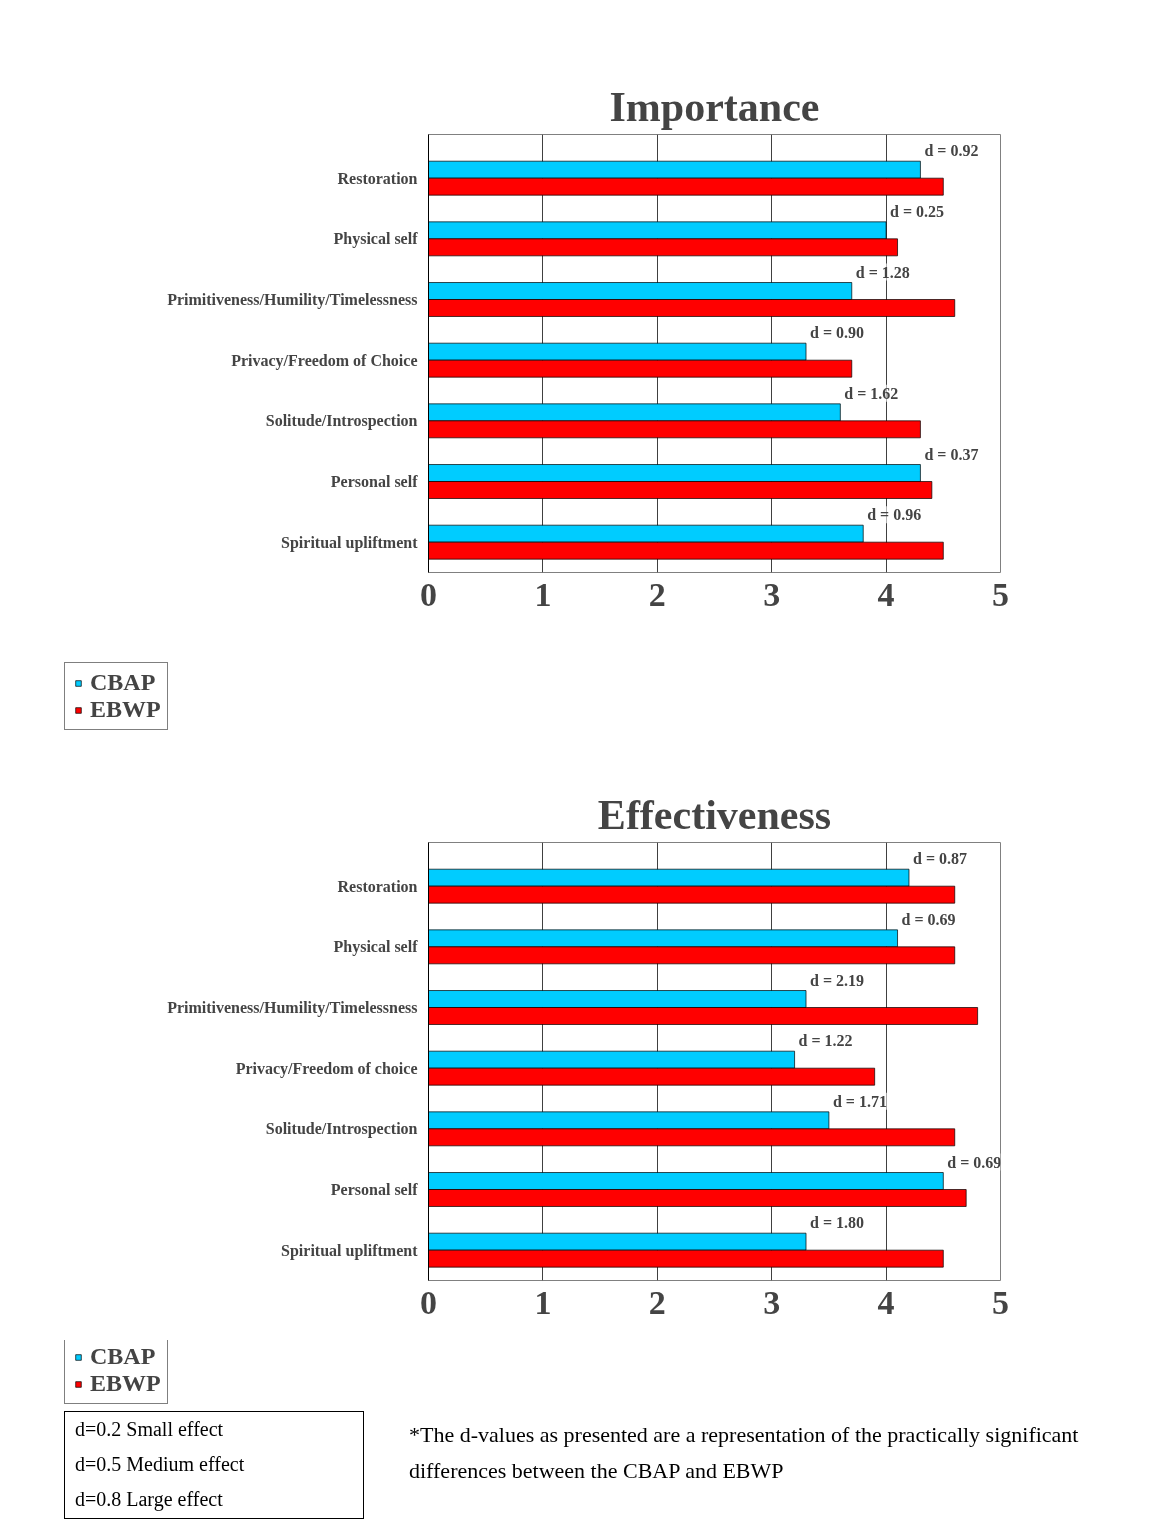 This screenshot has width=1172, height=1526. What do you see at coordinates (837, 980) in the screenshot?
I see `annotation: d = 2.19` at bounding box center [837, 980].